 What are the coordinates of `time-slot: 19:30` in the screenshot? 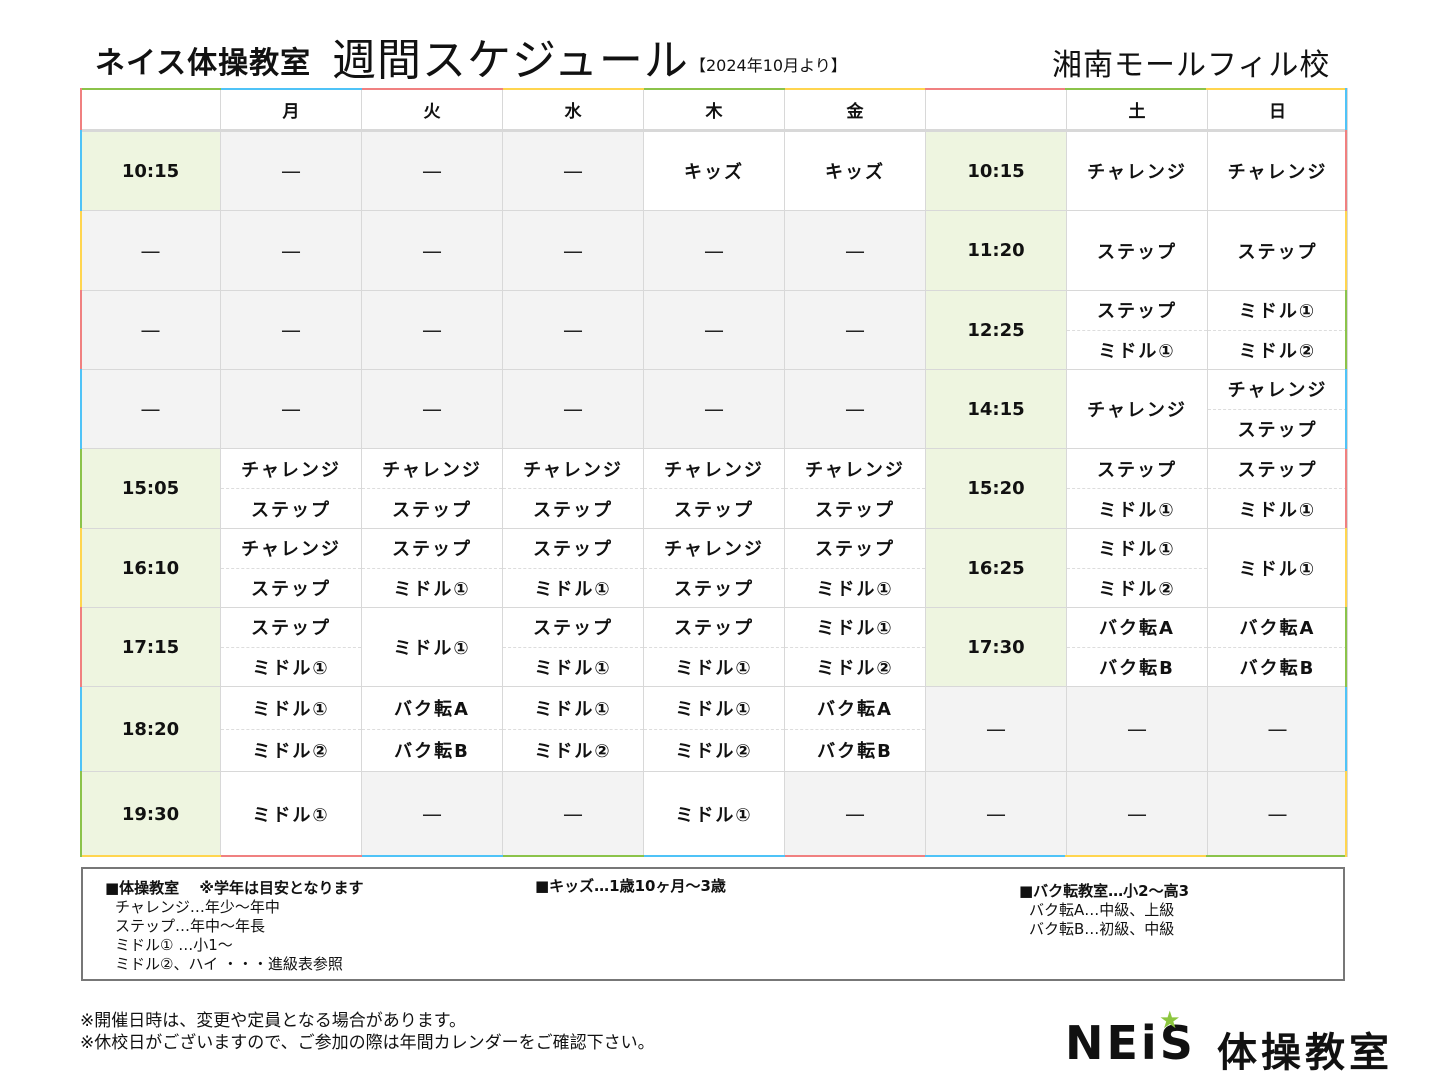 It's located at (150, 814).